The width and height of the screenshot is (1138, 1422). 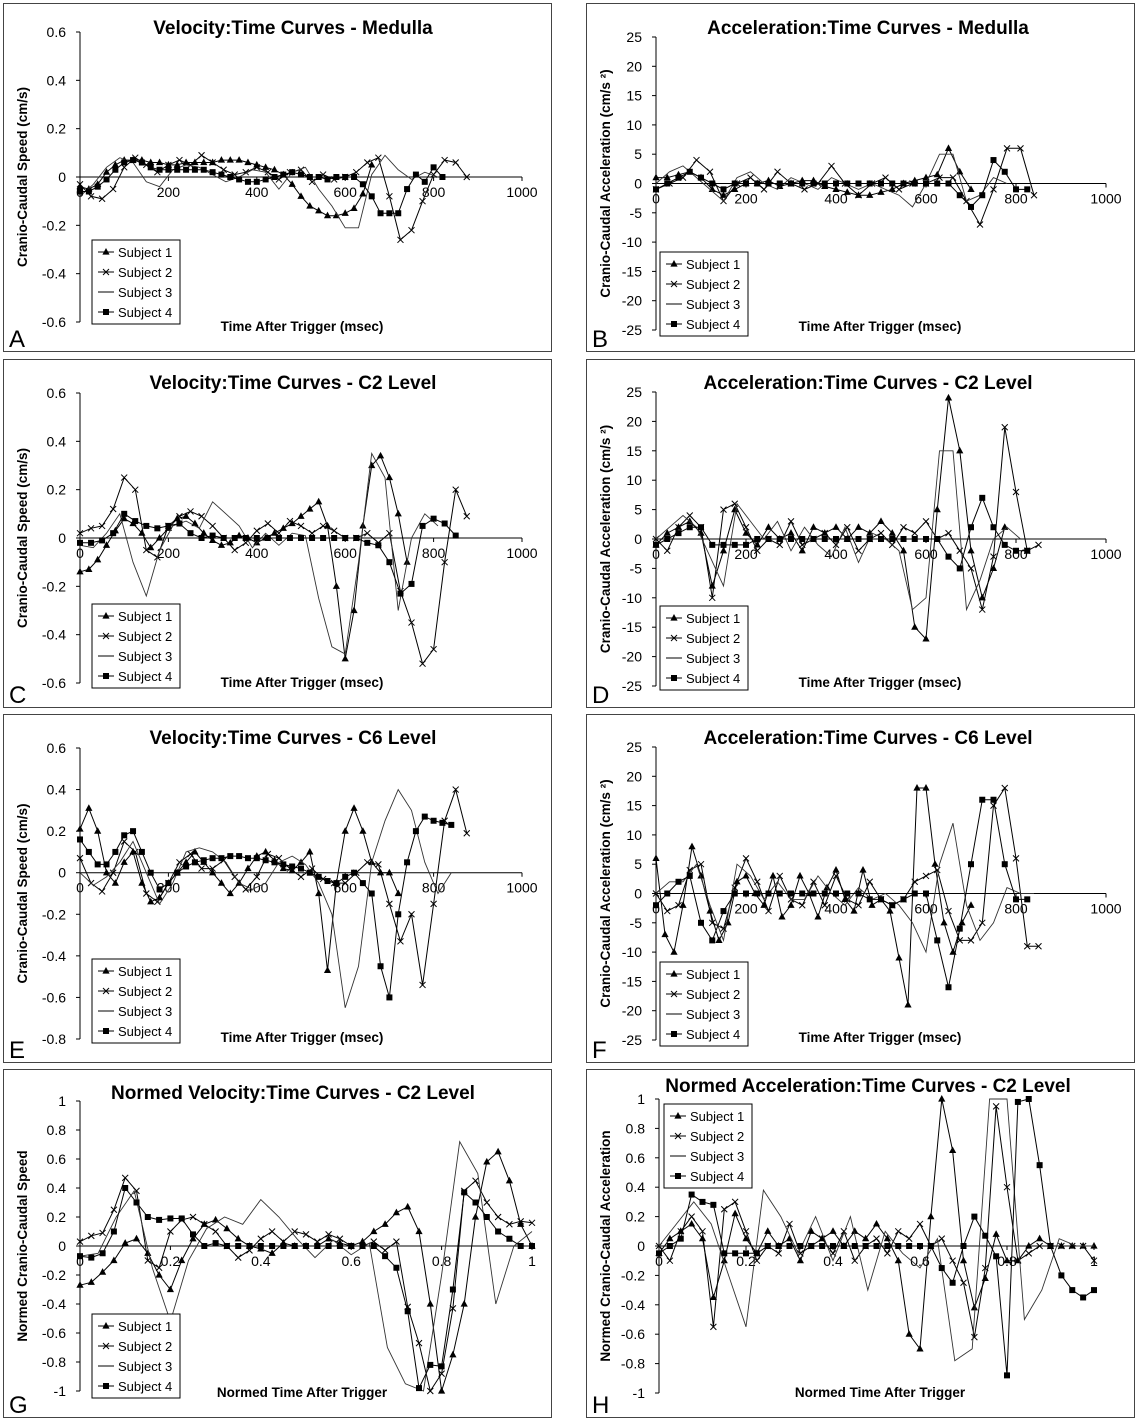 What do you see at coordinates (169, 192) in the screenshot?
I see `x-tick-label: 200` at bounding box center [169, 192].